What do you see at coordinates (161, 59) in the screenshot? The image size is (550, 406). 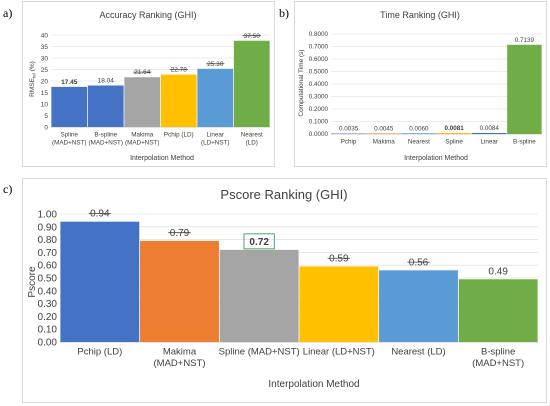 I see `chart-a-value-labels: 17.45 18.04 21.64 22.78 25.30 37.50` at bounding box center [161, 59].